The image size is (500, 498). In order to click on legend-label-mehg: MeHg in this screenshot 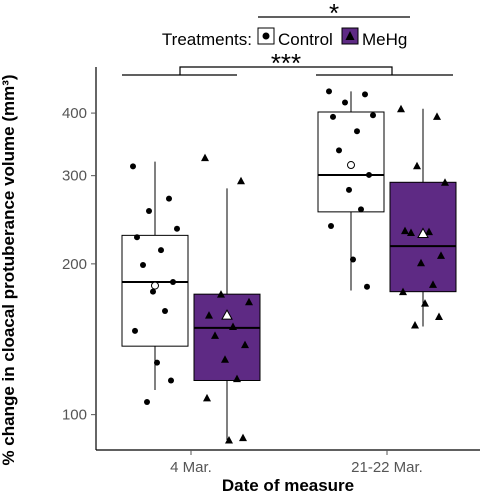, I will do `click(384, 39)`.